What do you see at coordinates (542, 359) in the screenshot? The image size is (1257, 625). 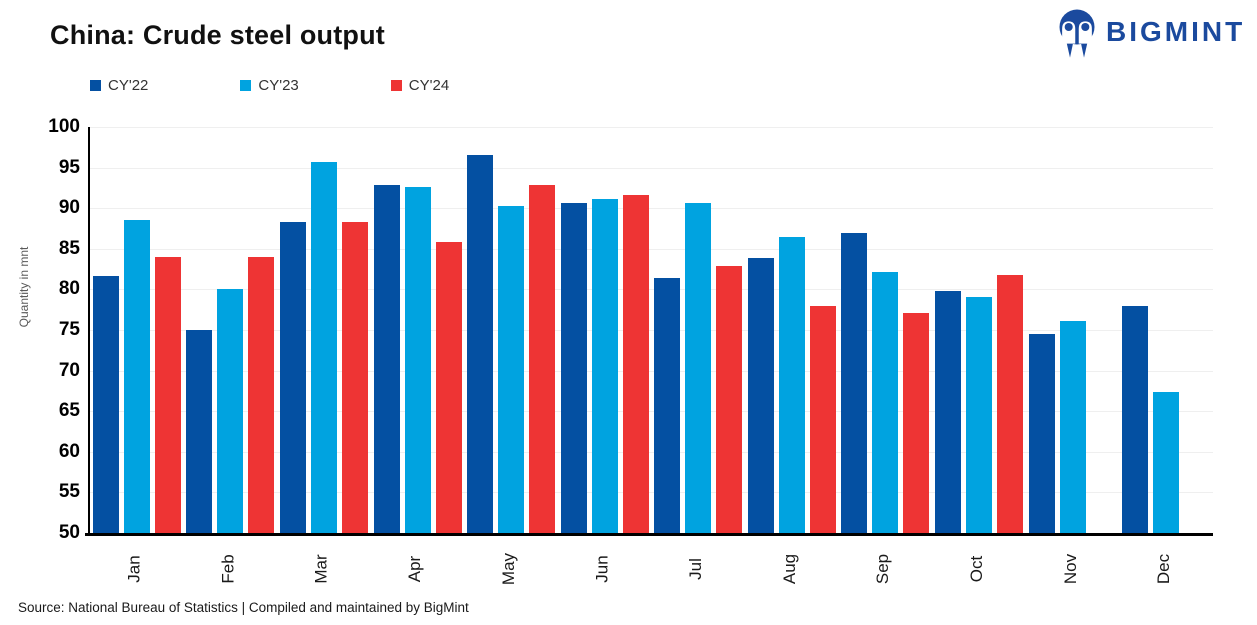 I see `bar-cy24-may` at bounding box center [542, 359].